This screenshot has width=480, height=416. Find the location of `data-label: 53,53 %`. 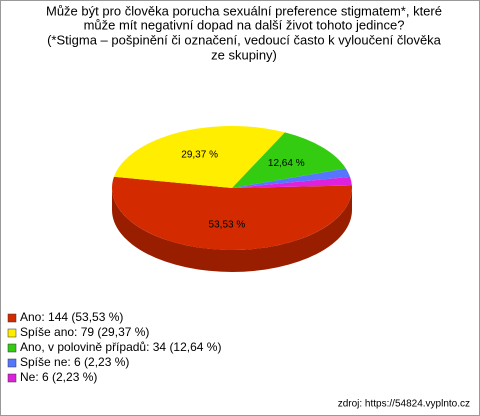

data-label: 53,53 % is located at coordinates (227, 225).